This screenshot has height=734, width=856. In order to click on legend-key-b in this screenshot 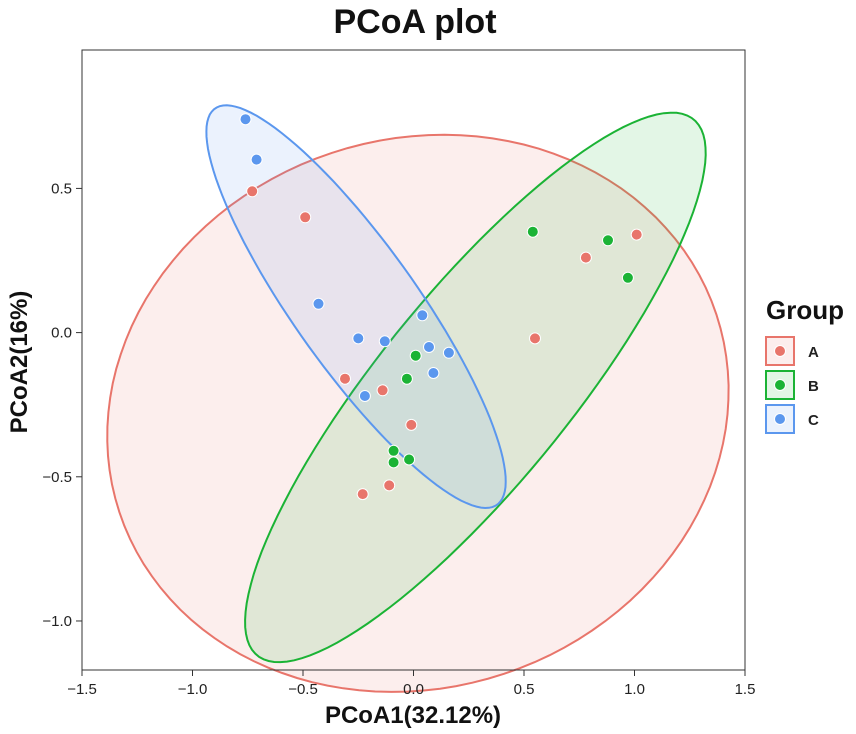, I will do `click(780, 385)`.